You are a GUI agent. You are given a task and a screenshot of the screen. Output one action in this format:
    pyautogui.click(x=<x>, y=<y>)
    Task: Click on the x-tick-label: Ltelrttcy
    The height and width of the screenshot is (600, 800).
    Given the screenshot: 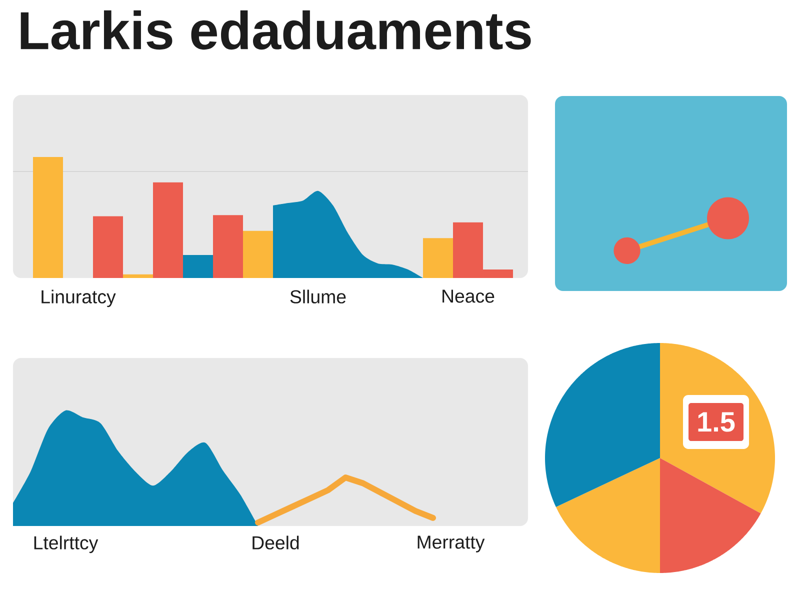 What is the action you would take?
    pyautogui.click(x=66, y=545)
    